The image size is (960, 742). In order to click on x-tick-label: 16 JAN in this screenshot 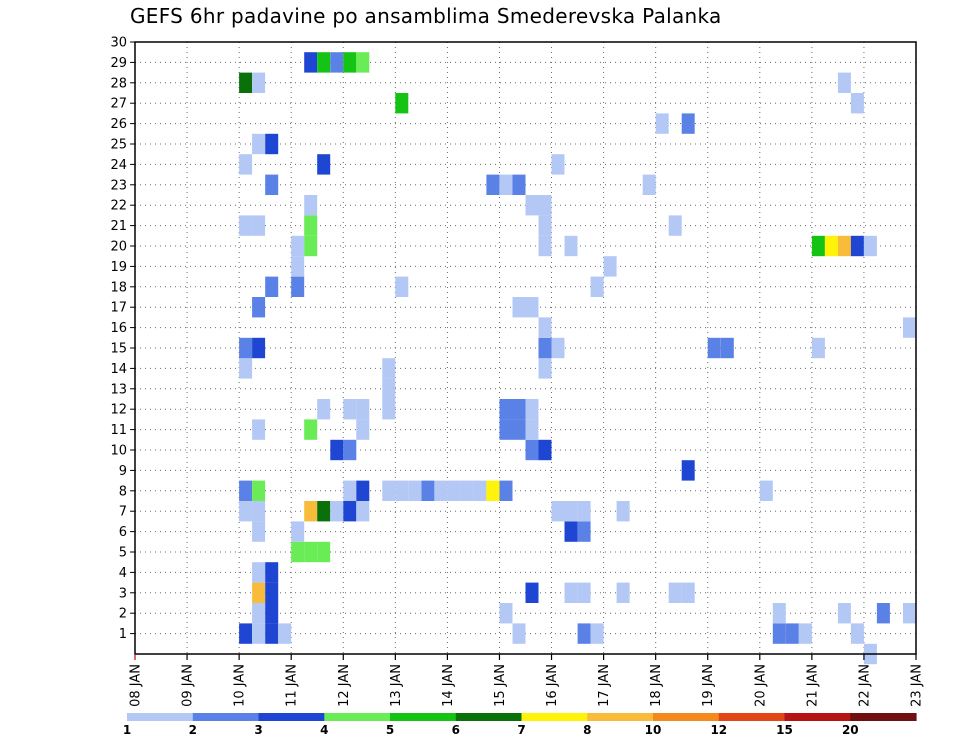, I will do `click(552, 685)`.